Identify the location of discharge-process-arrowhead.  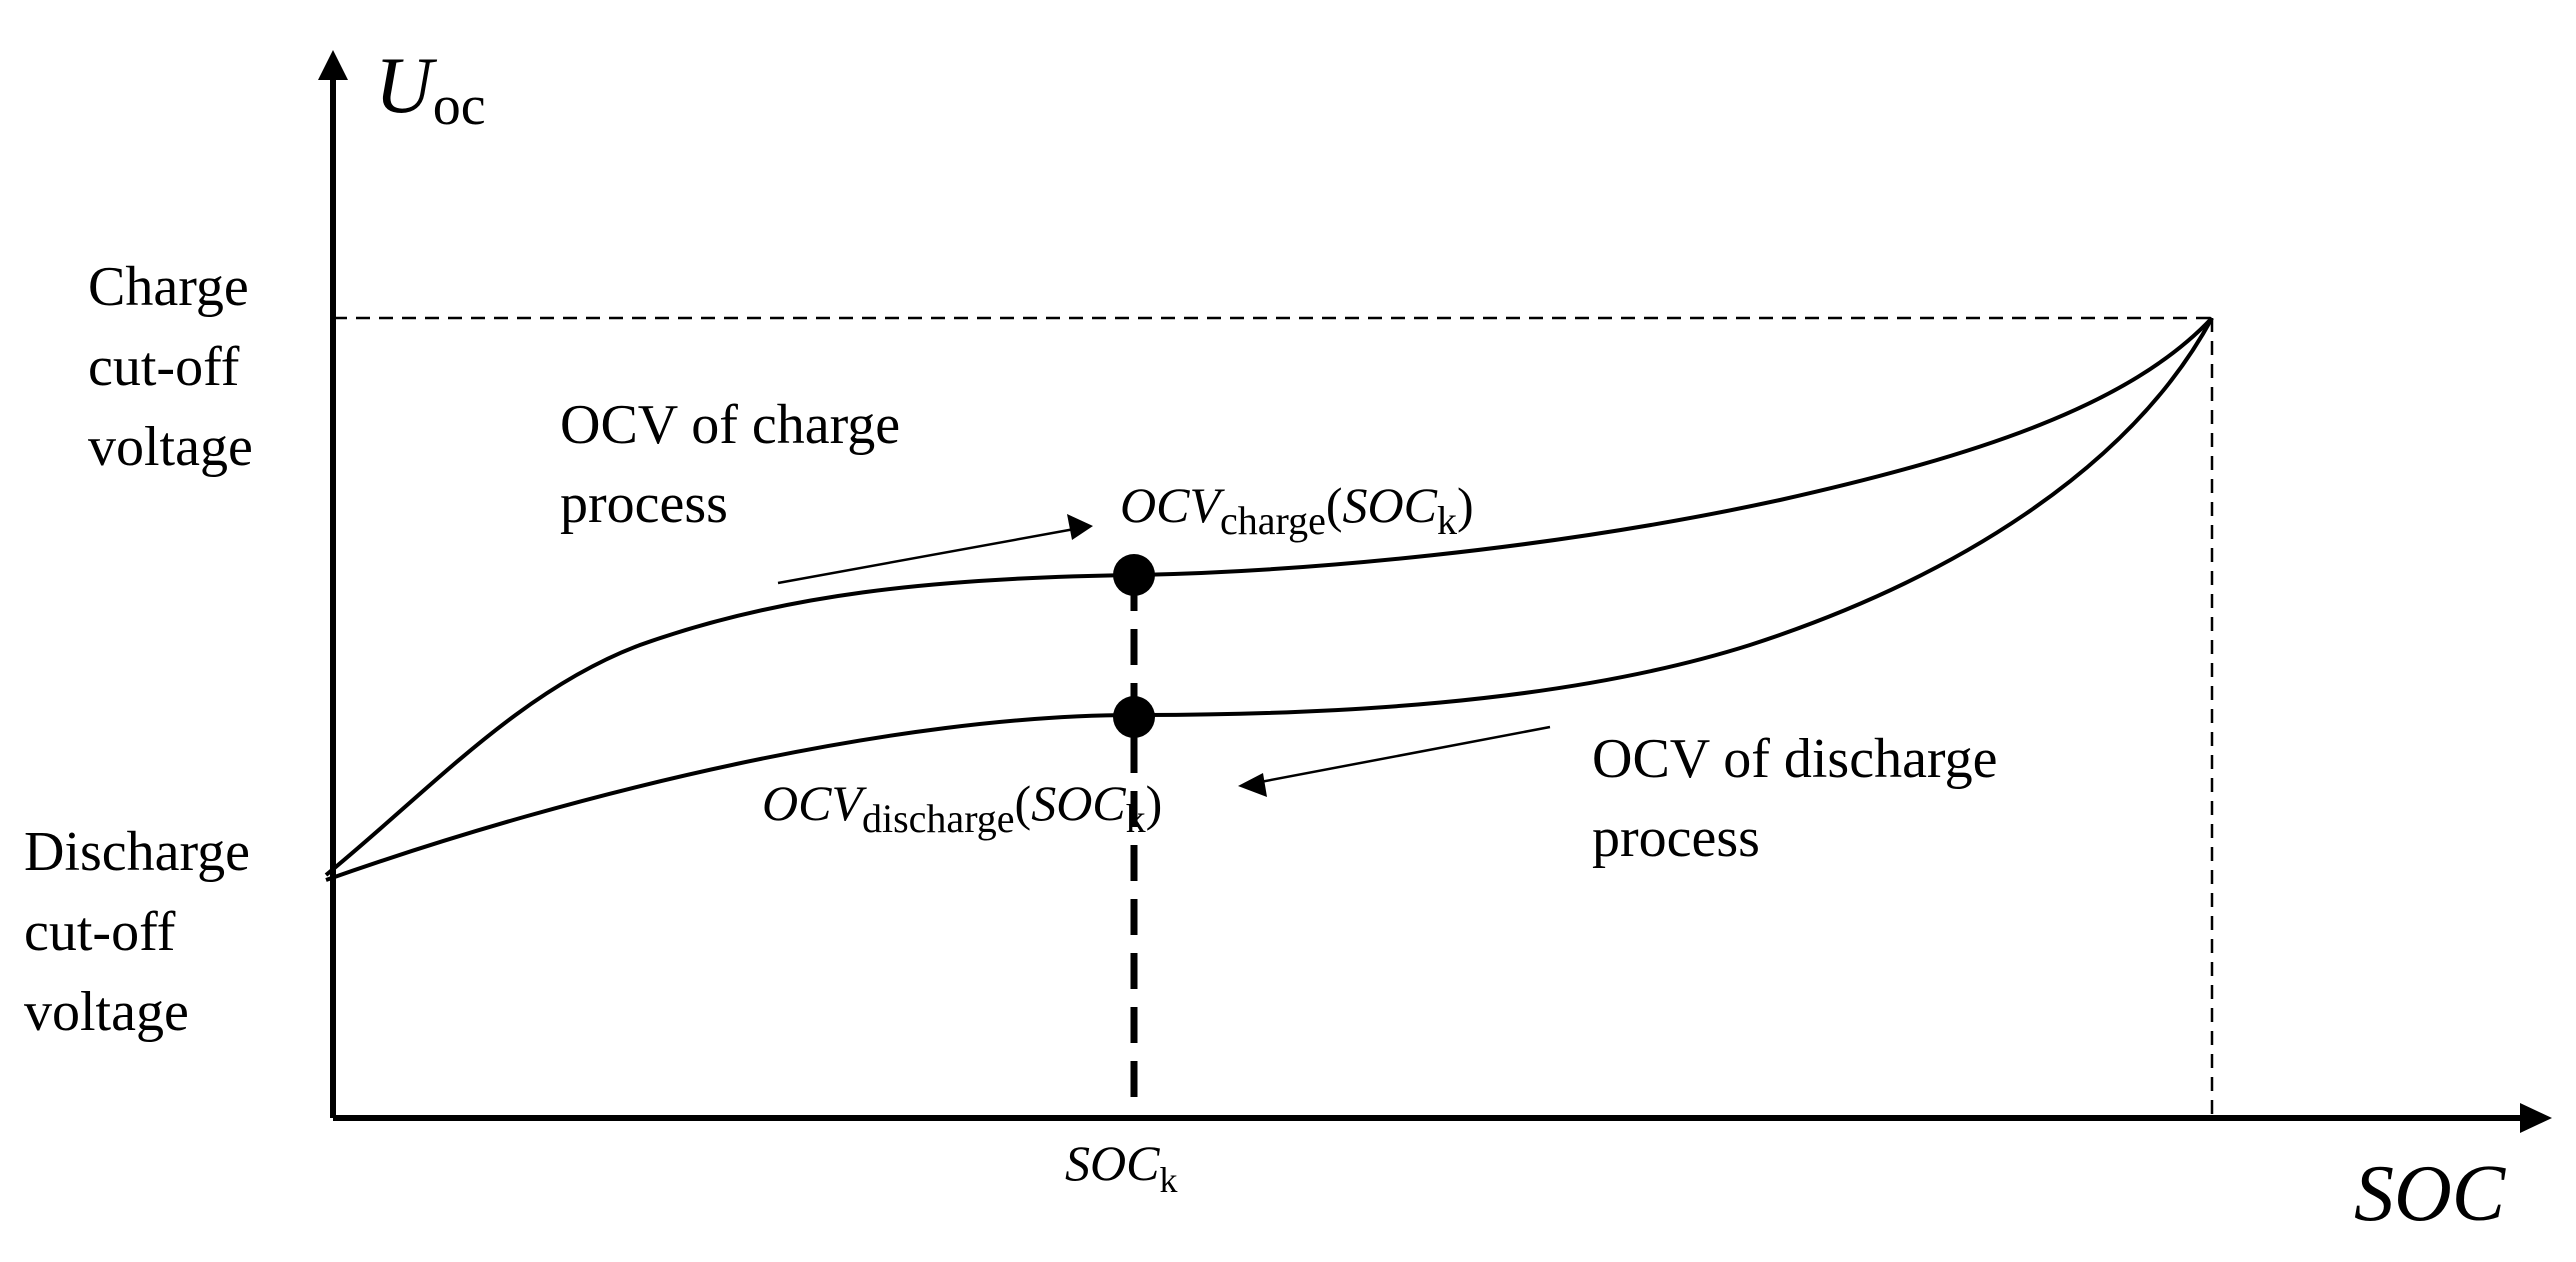
(1252, 785).